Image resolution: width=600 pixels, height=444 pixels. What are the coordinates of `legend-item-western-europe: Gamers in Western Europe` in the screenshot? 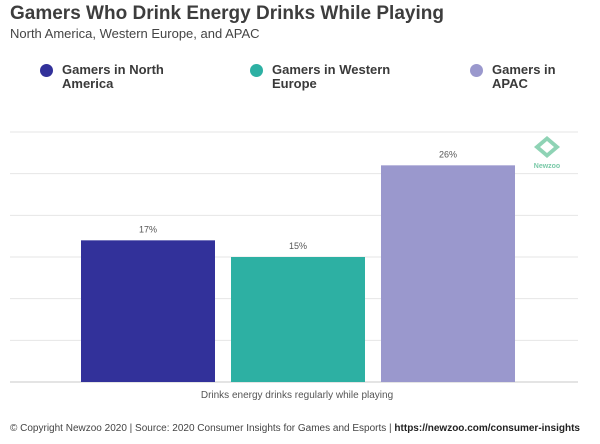 It's located at (321, 77).